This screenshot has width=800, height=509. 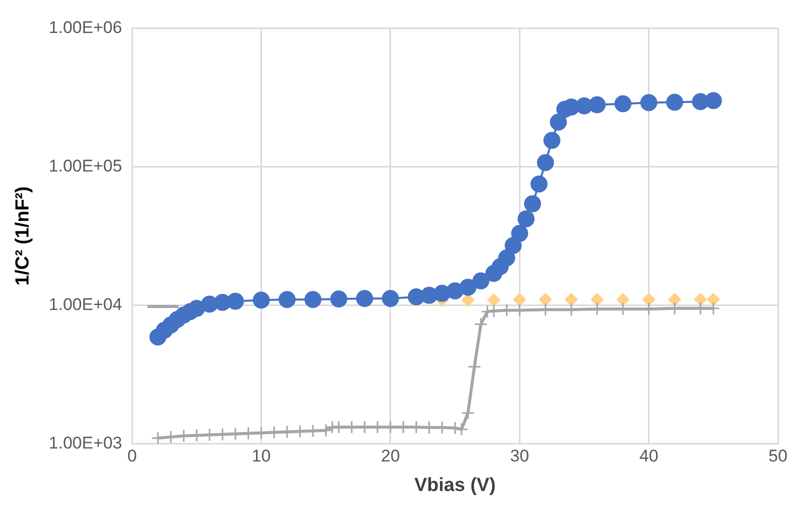 I want to click on x-tick-label: 30, so click(x=520, y=456).